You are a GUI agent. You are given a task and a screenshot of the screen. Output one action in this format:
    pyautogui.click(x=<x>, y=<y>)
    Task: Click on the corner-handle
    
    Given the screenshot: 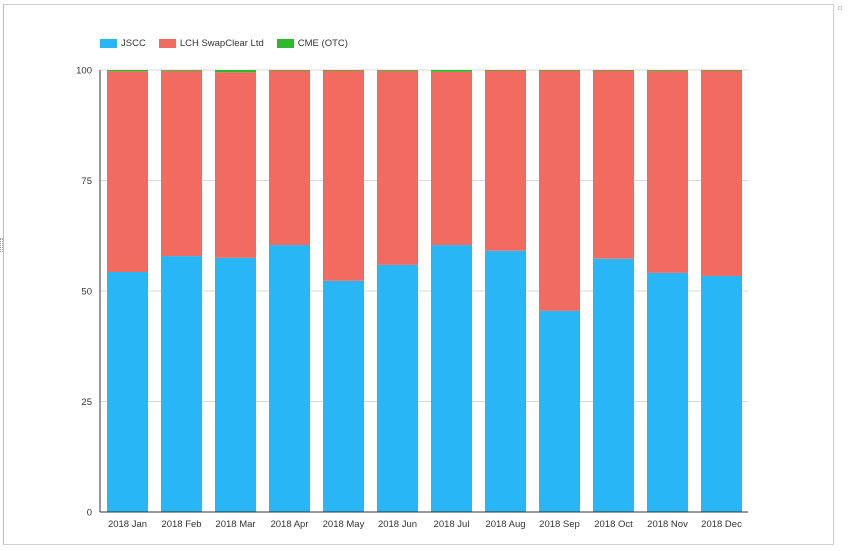 What is the action you would take?
    pyautogui.click(x=840, y=8)
    